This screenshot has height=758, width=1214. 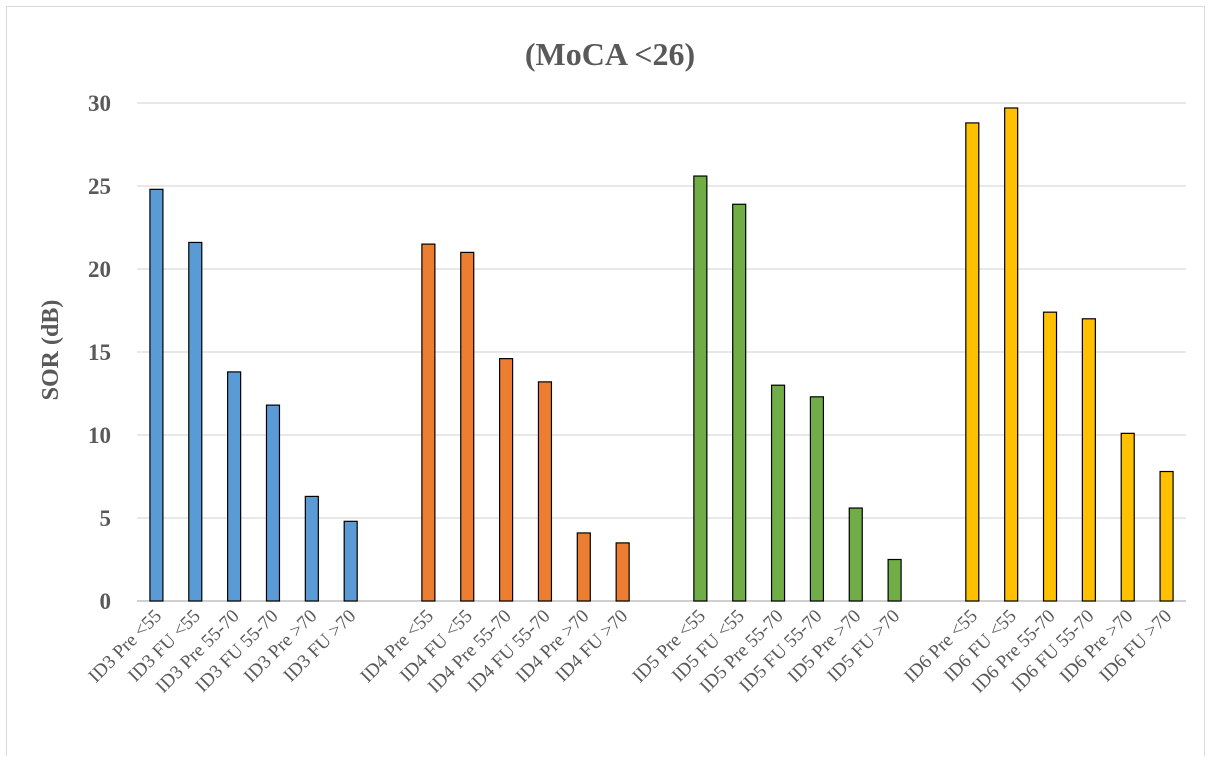 I want to click on y-tick-label: 0, so click(x=106, y=601).